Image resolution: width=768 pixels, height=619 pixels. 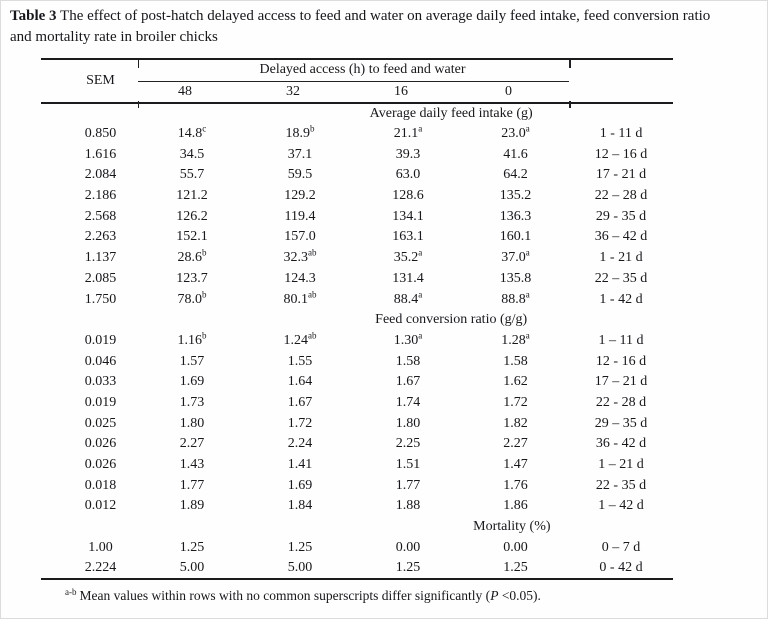 What do you see at coordinates (192, 382) in the screenshot?
I see `value-cell: 1.69` at bounding box center [192, 382].